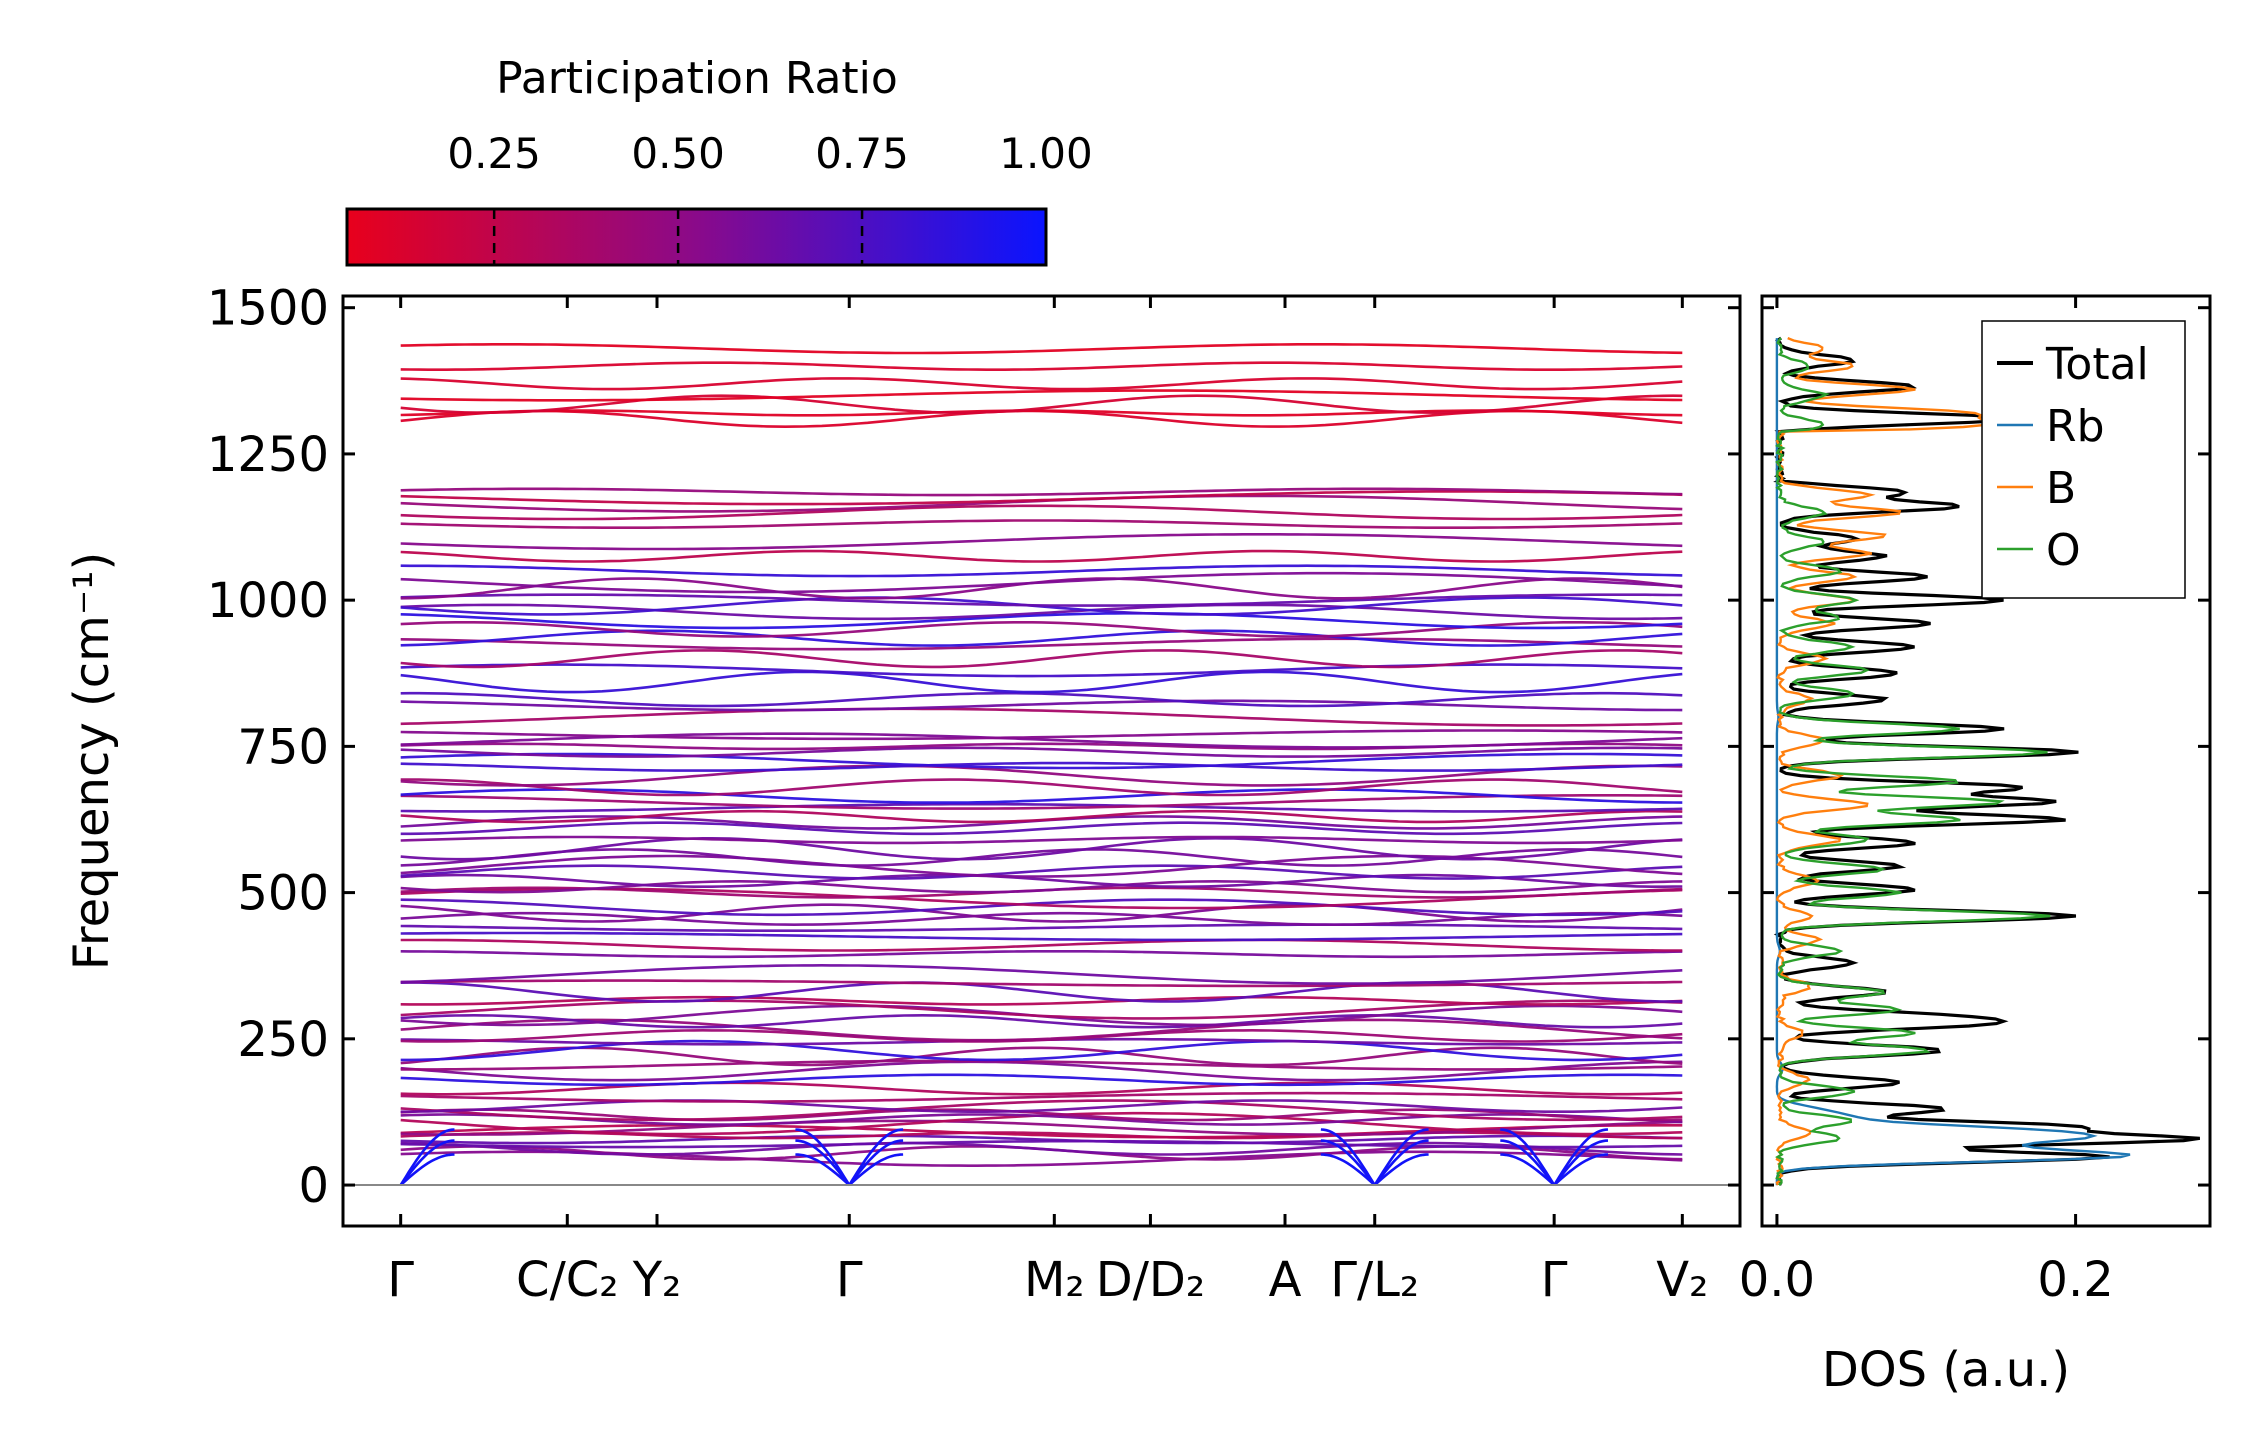 The image size is (2259, 1455). What do you see at coordinates (494, 153) in the screenshot?
I see `colorbar-tick-label: 0.25` at bounding box center [494, 153].